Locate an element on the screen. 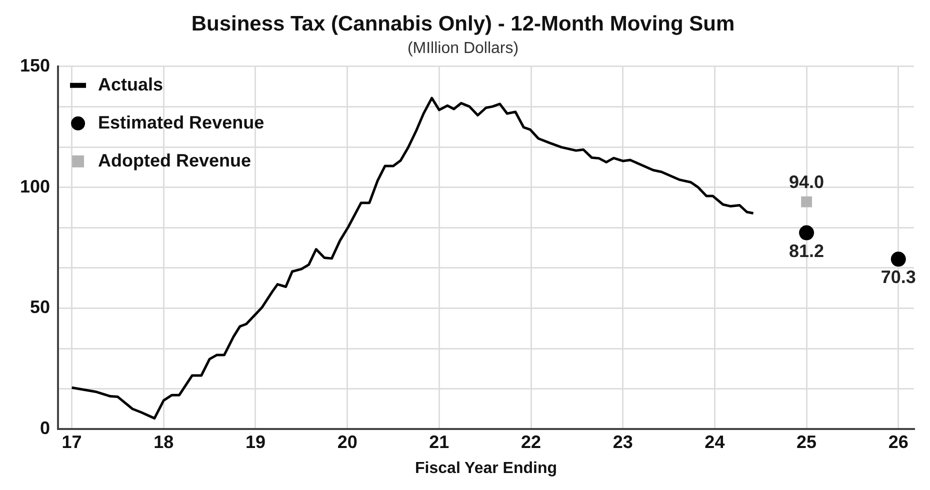 This screenshot has height=490, width=930. x-axis-title: Fiscal Year Ending is located at coordinates (486, 468).